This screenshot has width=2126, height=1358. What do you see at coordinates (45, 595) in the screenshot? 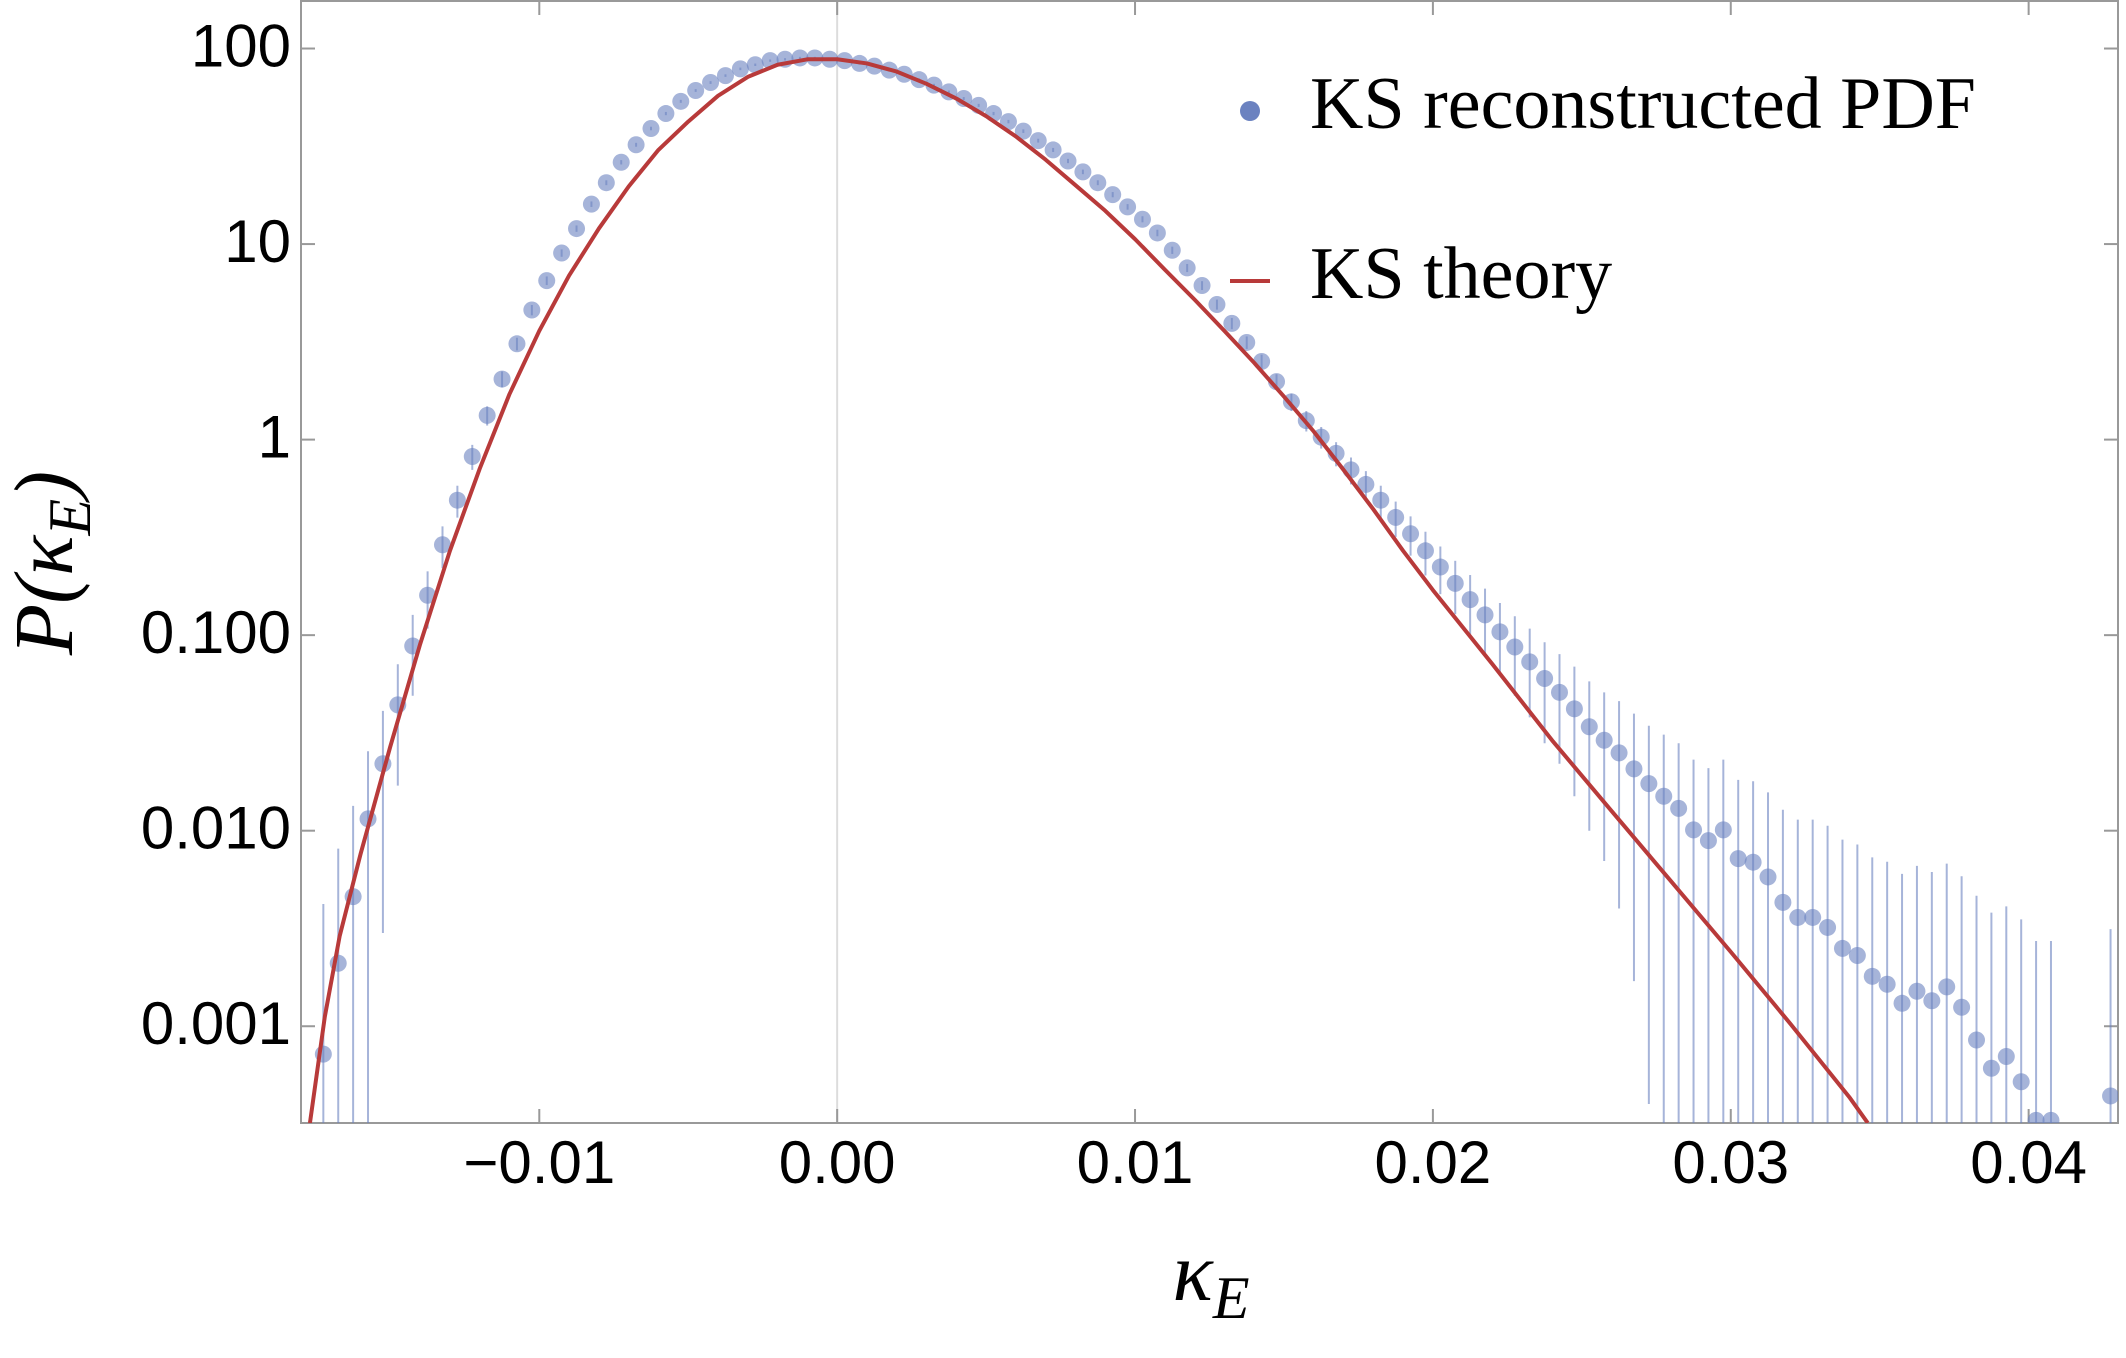
I see `y-axis-label-part: P(κ` at bounding box center [45, 595].